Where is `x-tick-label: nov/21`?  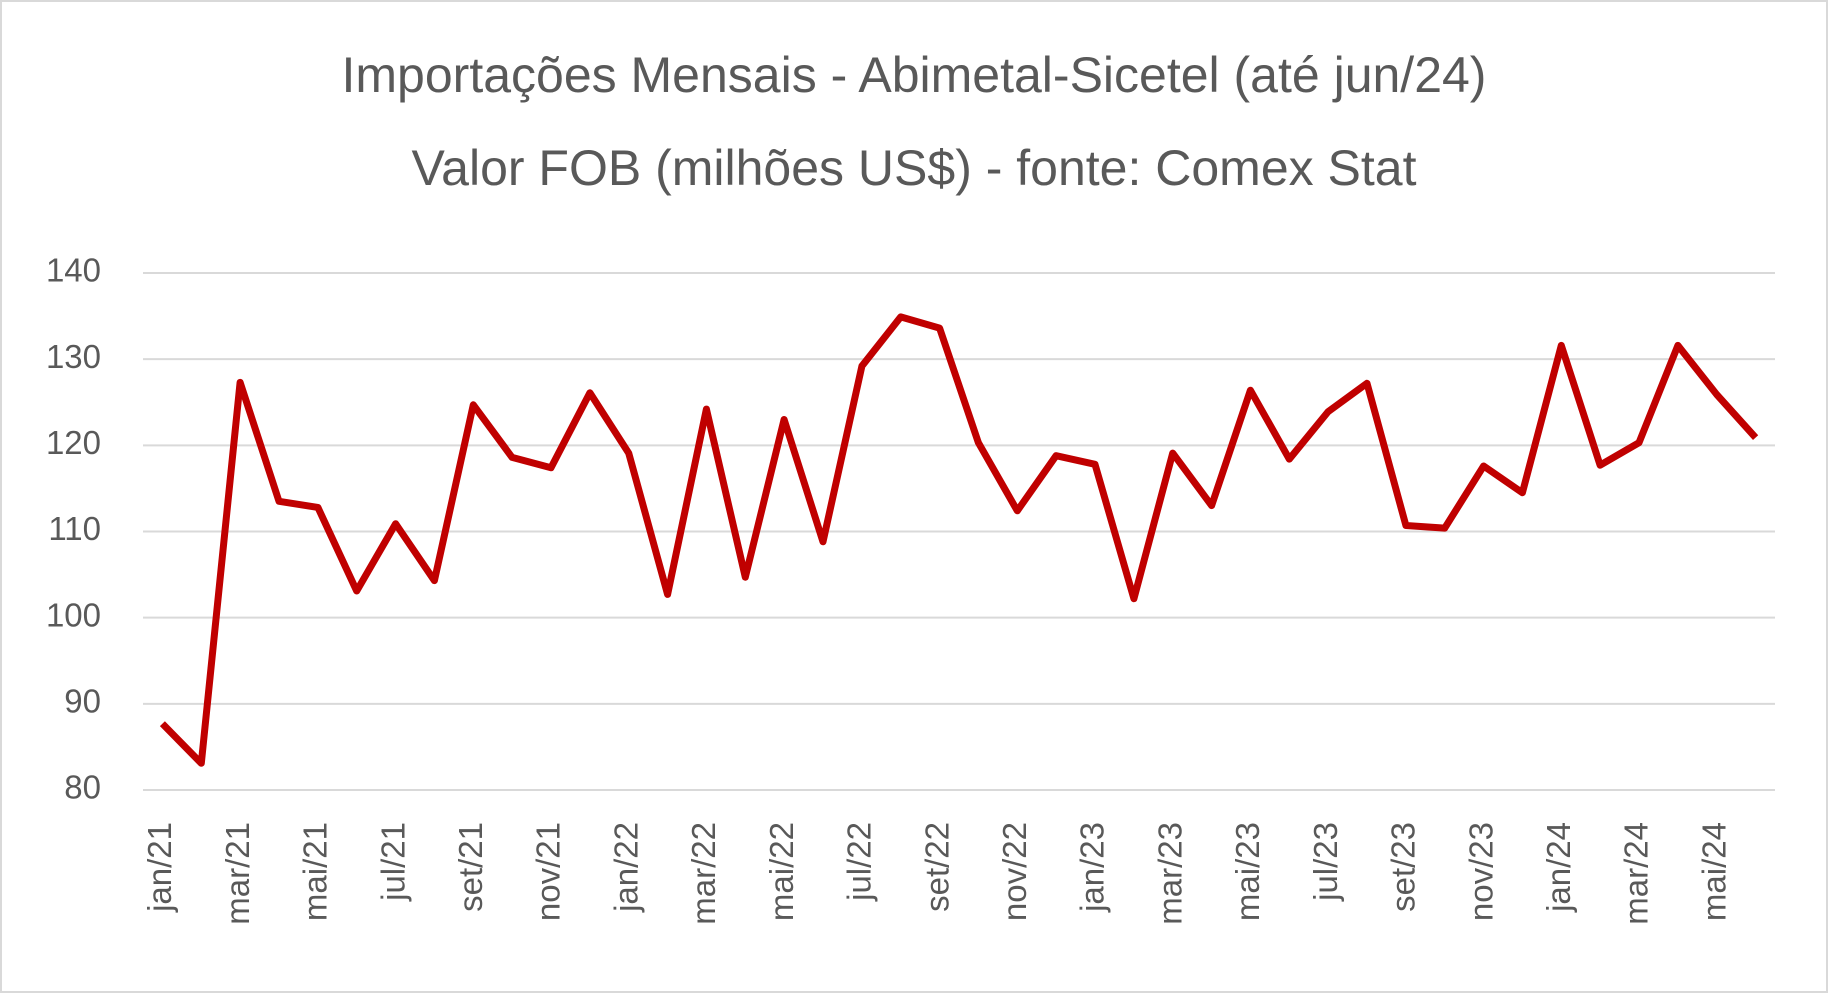 x-tick-label: nov/21 is located at coordinates (548, 871).